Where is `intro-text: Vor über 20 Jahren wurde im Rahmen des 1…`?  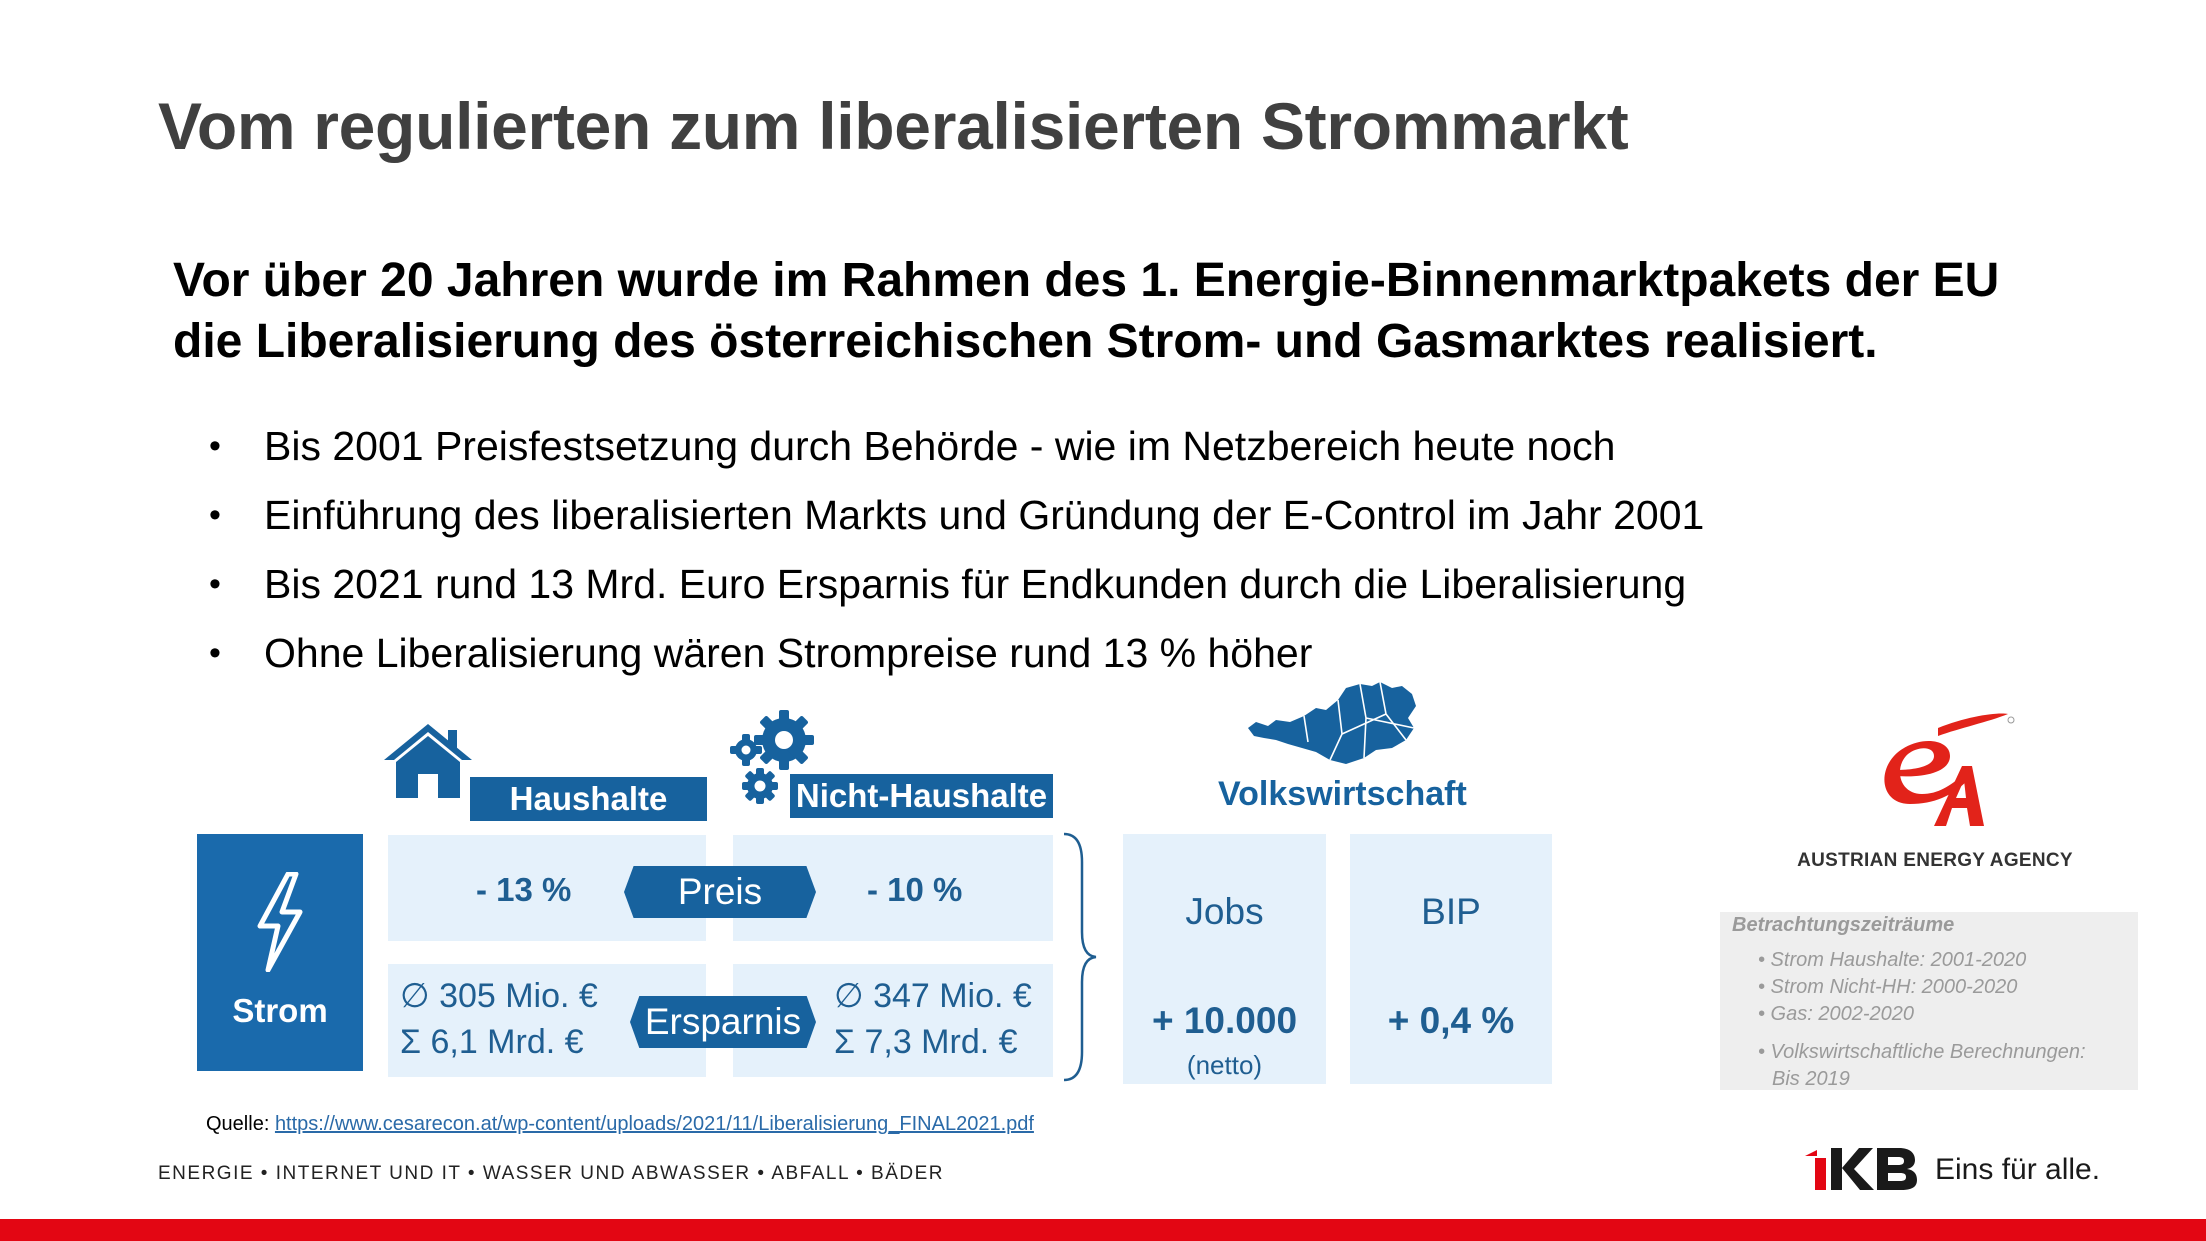 intro-text: Vor über 20 Jahren wurde im Rahmen des 1… is located at coordinates (1153, 311).